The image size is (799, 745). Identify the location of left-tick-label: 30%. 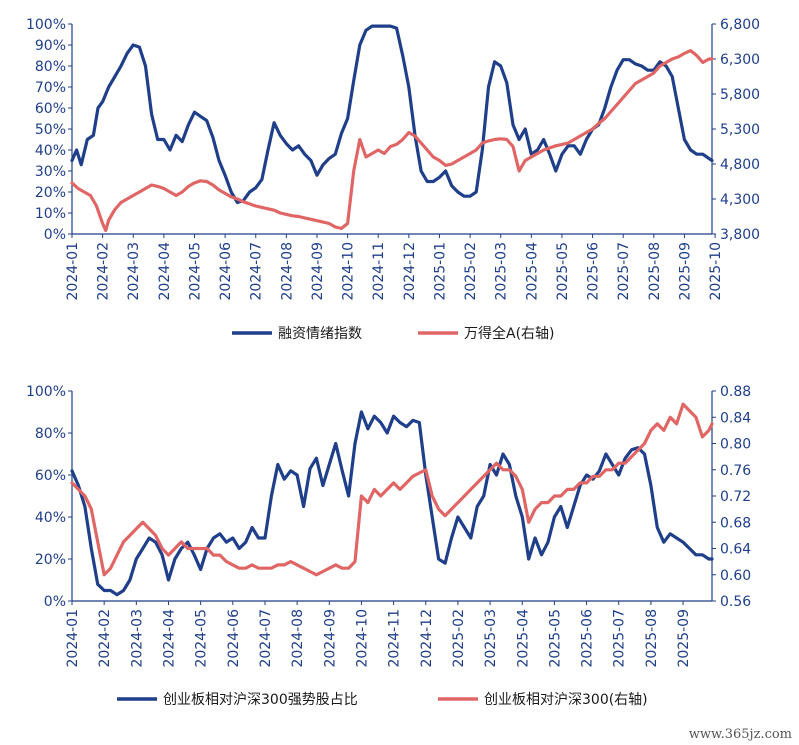
(50, 172).